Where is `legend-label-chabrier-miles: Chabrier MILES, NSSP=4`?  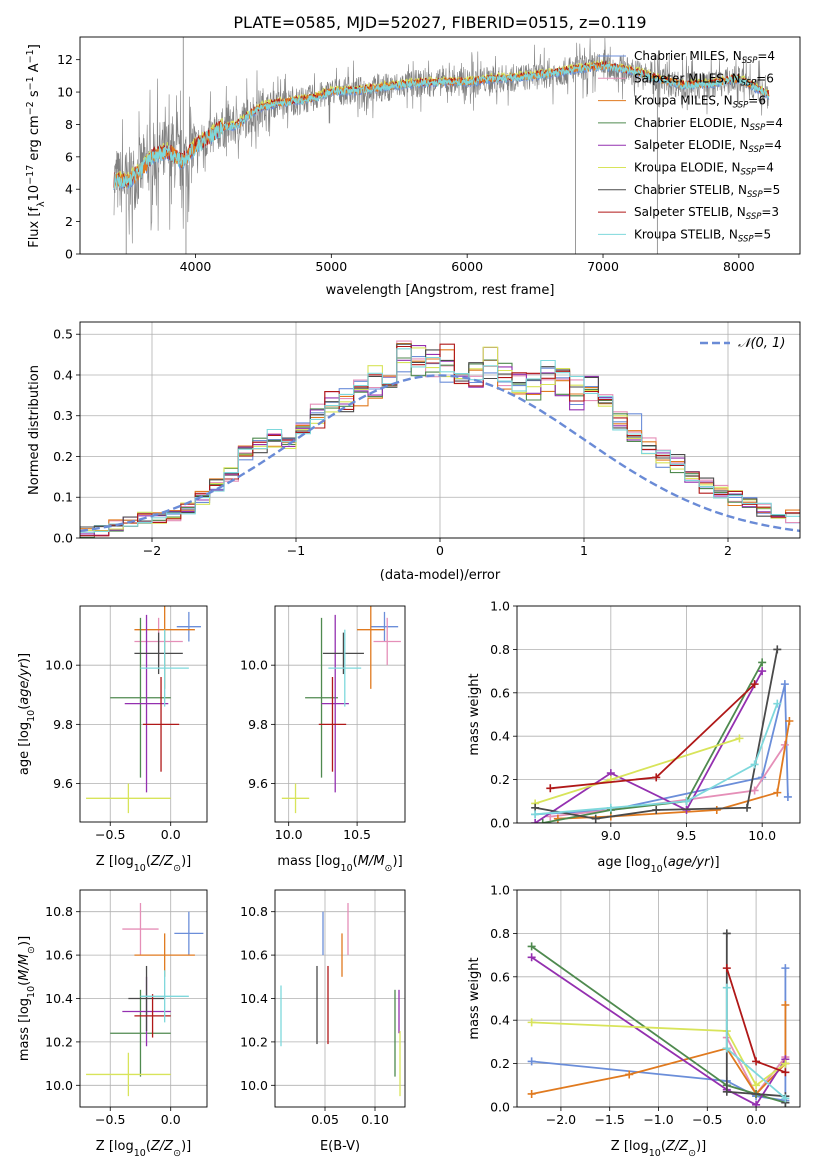 legend-label-chabrier-miles: Chabrier MILES, NSSP=4 is located at coordinates (704, 57).